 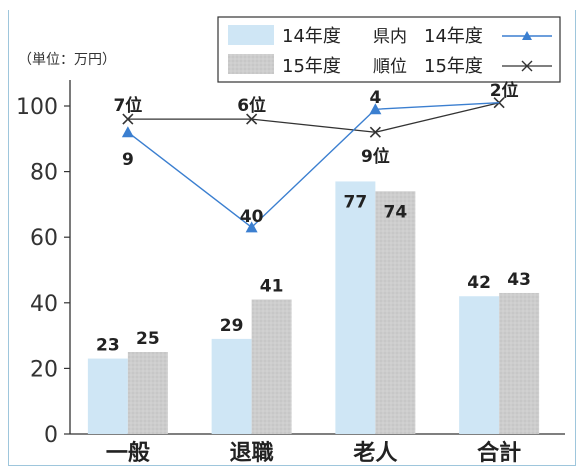 What do you see at coordinates (479, 283) in the screenshot?
I see `bar-data-label: 42` at bounding box center [479, 283].